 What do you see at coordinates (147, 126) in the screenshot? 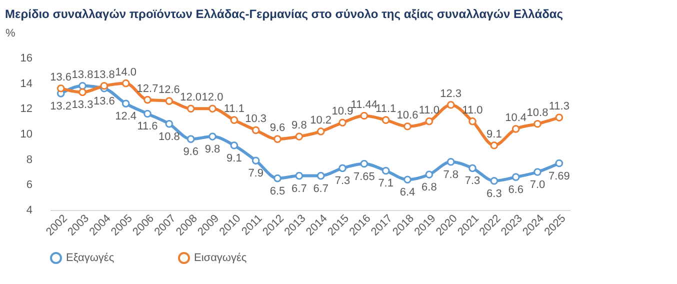
I see `data-label: 11.6` at bounding box center [147, 126].